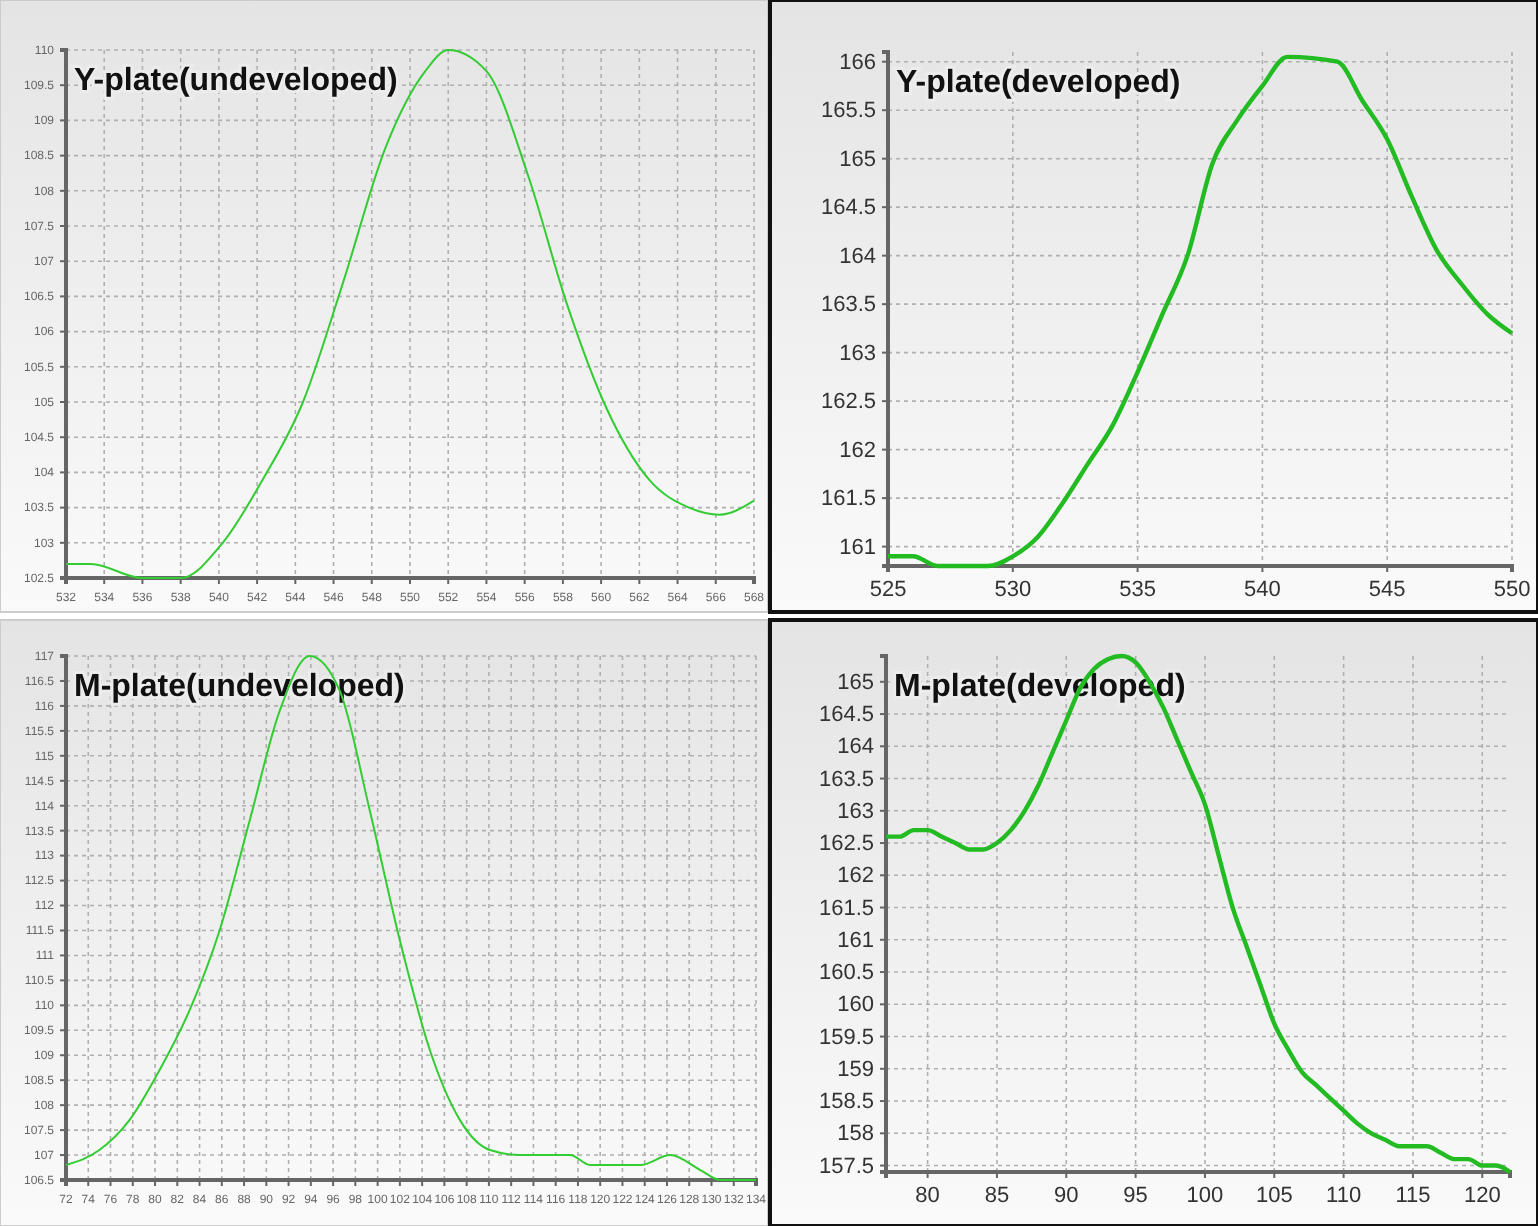  What do you see at coordinates (855, 1069) in the screenshot?
I see `y-tick-label: 159` at bounding box center [855, 1069].